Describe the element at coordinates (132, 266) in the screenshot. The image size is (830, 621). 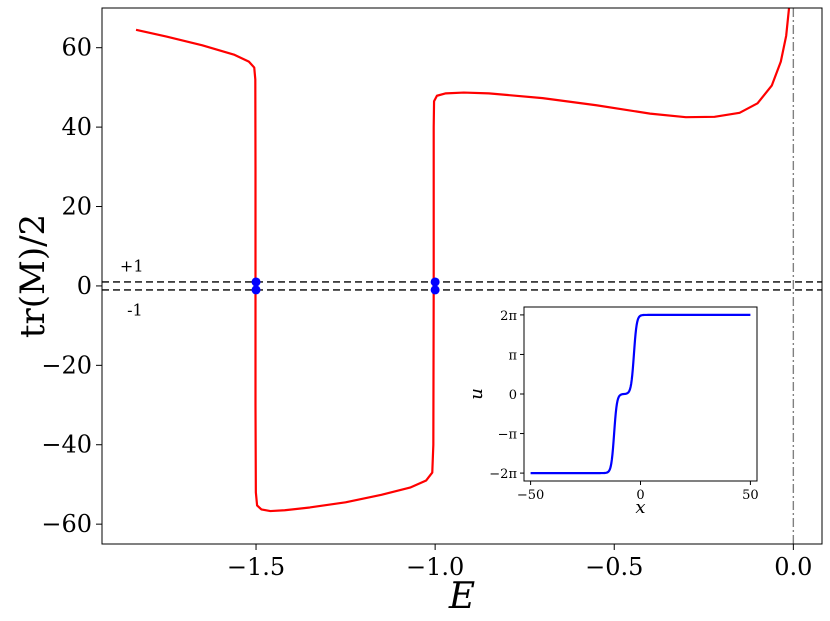
I see `annotation-0: +1` at that location.